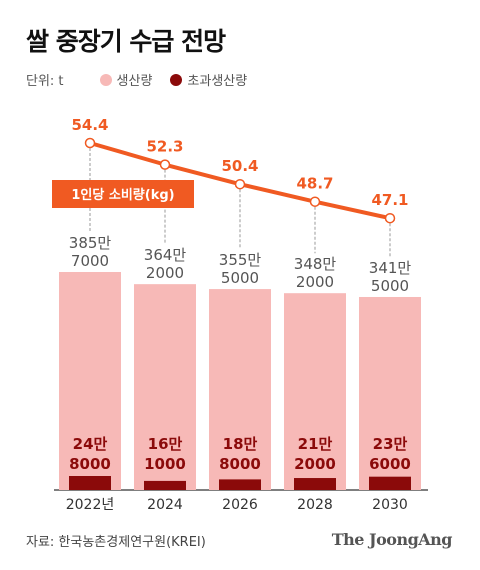 Image resolution: width=480 pixels, height=570 pixels. Describe the element at coordinates (90, 505) in the screenshot. I see `x-tick-label-0: 2022년` at that location.